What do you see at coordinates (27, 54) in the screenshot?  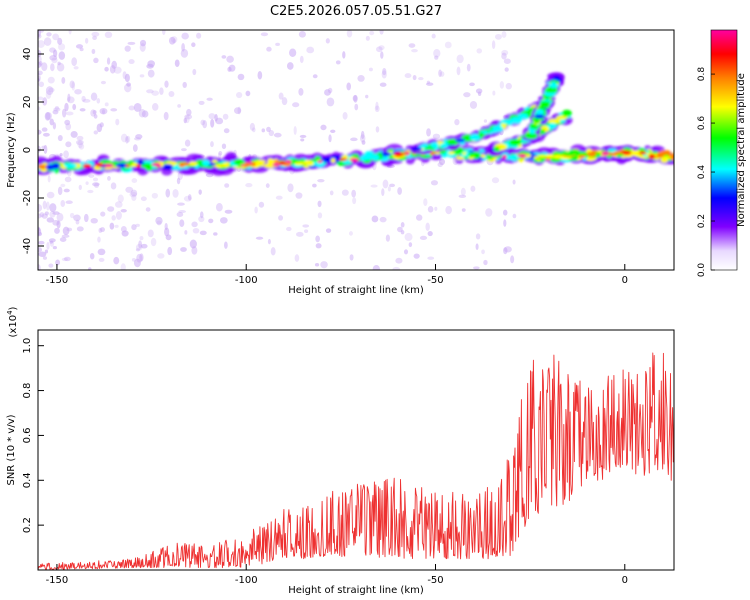 I see `y-tick-label: 40` at bounding box center [27, 54].